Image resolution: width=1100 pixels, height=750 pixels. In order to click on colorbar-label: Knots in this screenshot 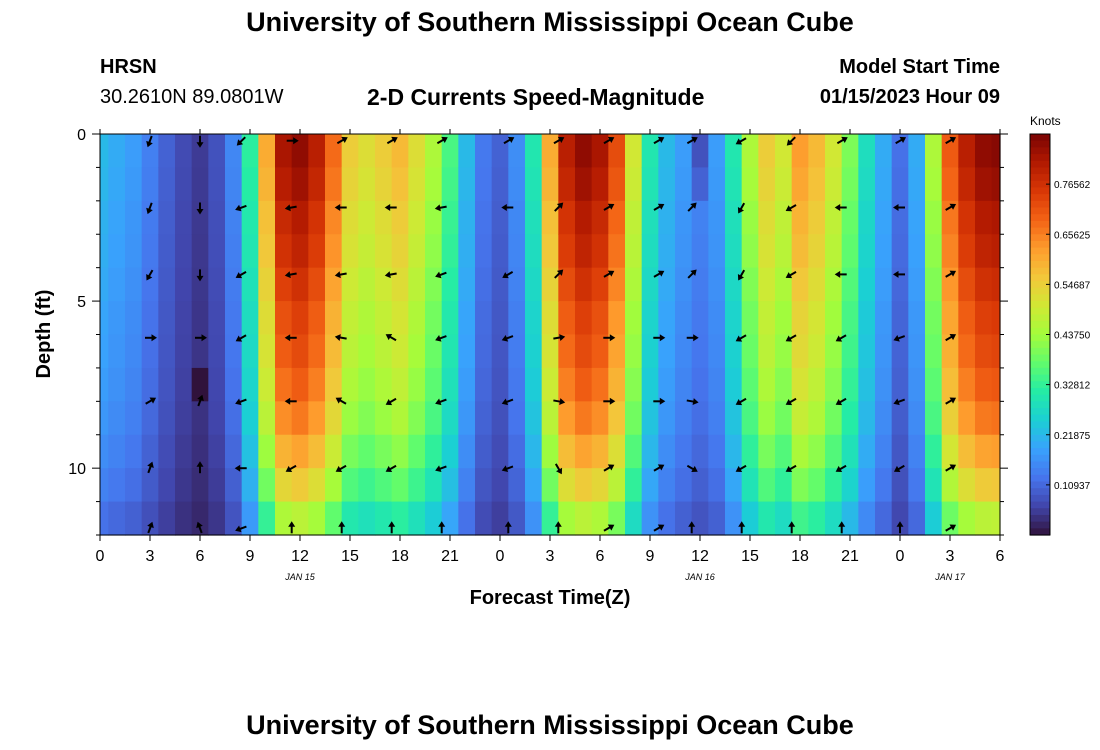, I will do `click(1045, 121)`.